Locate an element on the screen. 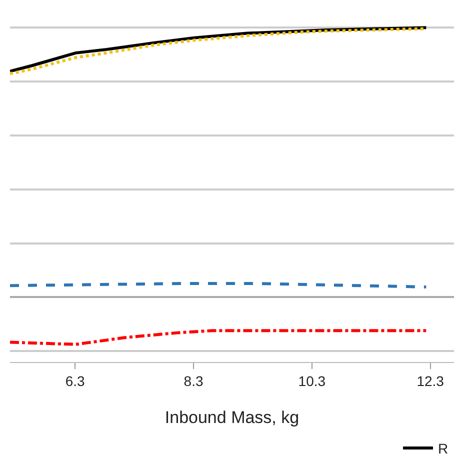 The width and height of the screenshot is (474, 474). x-tick-label: 6.3 is located at coordinates (75, 380).